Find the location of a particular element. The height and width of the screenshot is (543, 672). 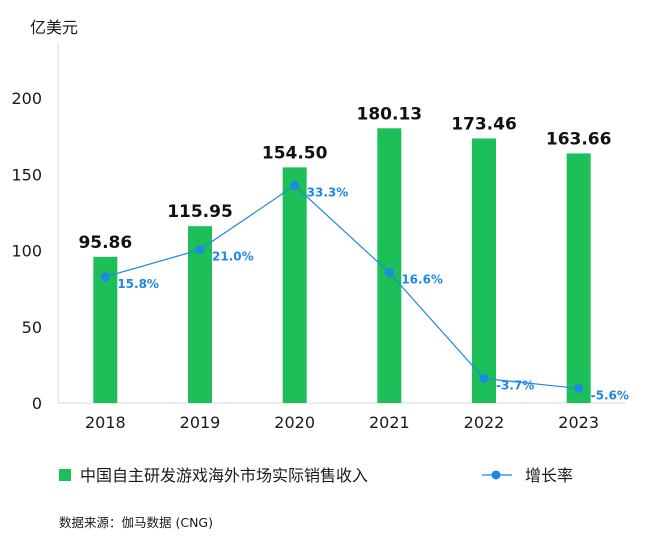

bar-value-label: 154.50 is located at coordinates (295, 153).